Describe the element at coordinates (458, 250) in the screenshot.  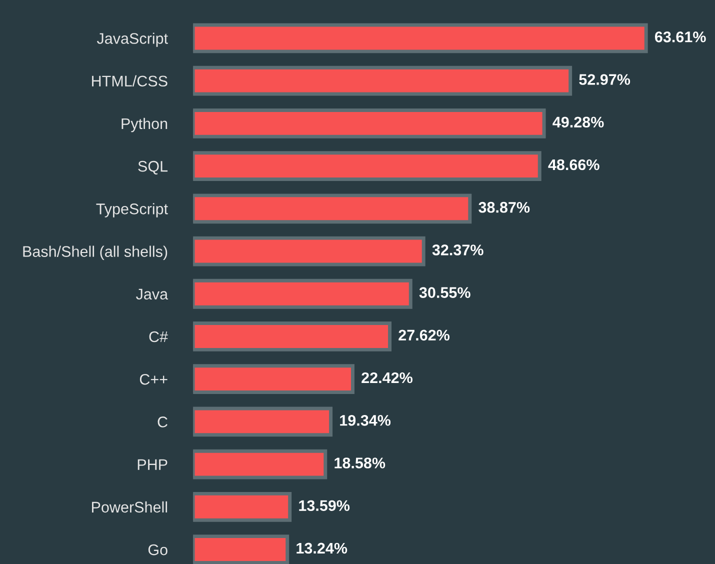
I see `data-label: 32.37%` at that location.